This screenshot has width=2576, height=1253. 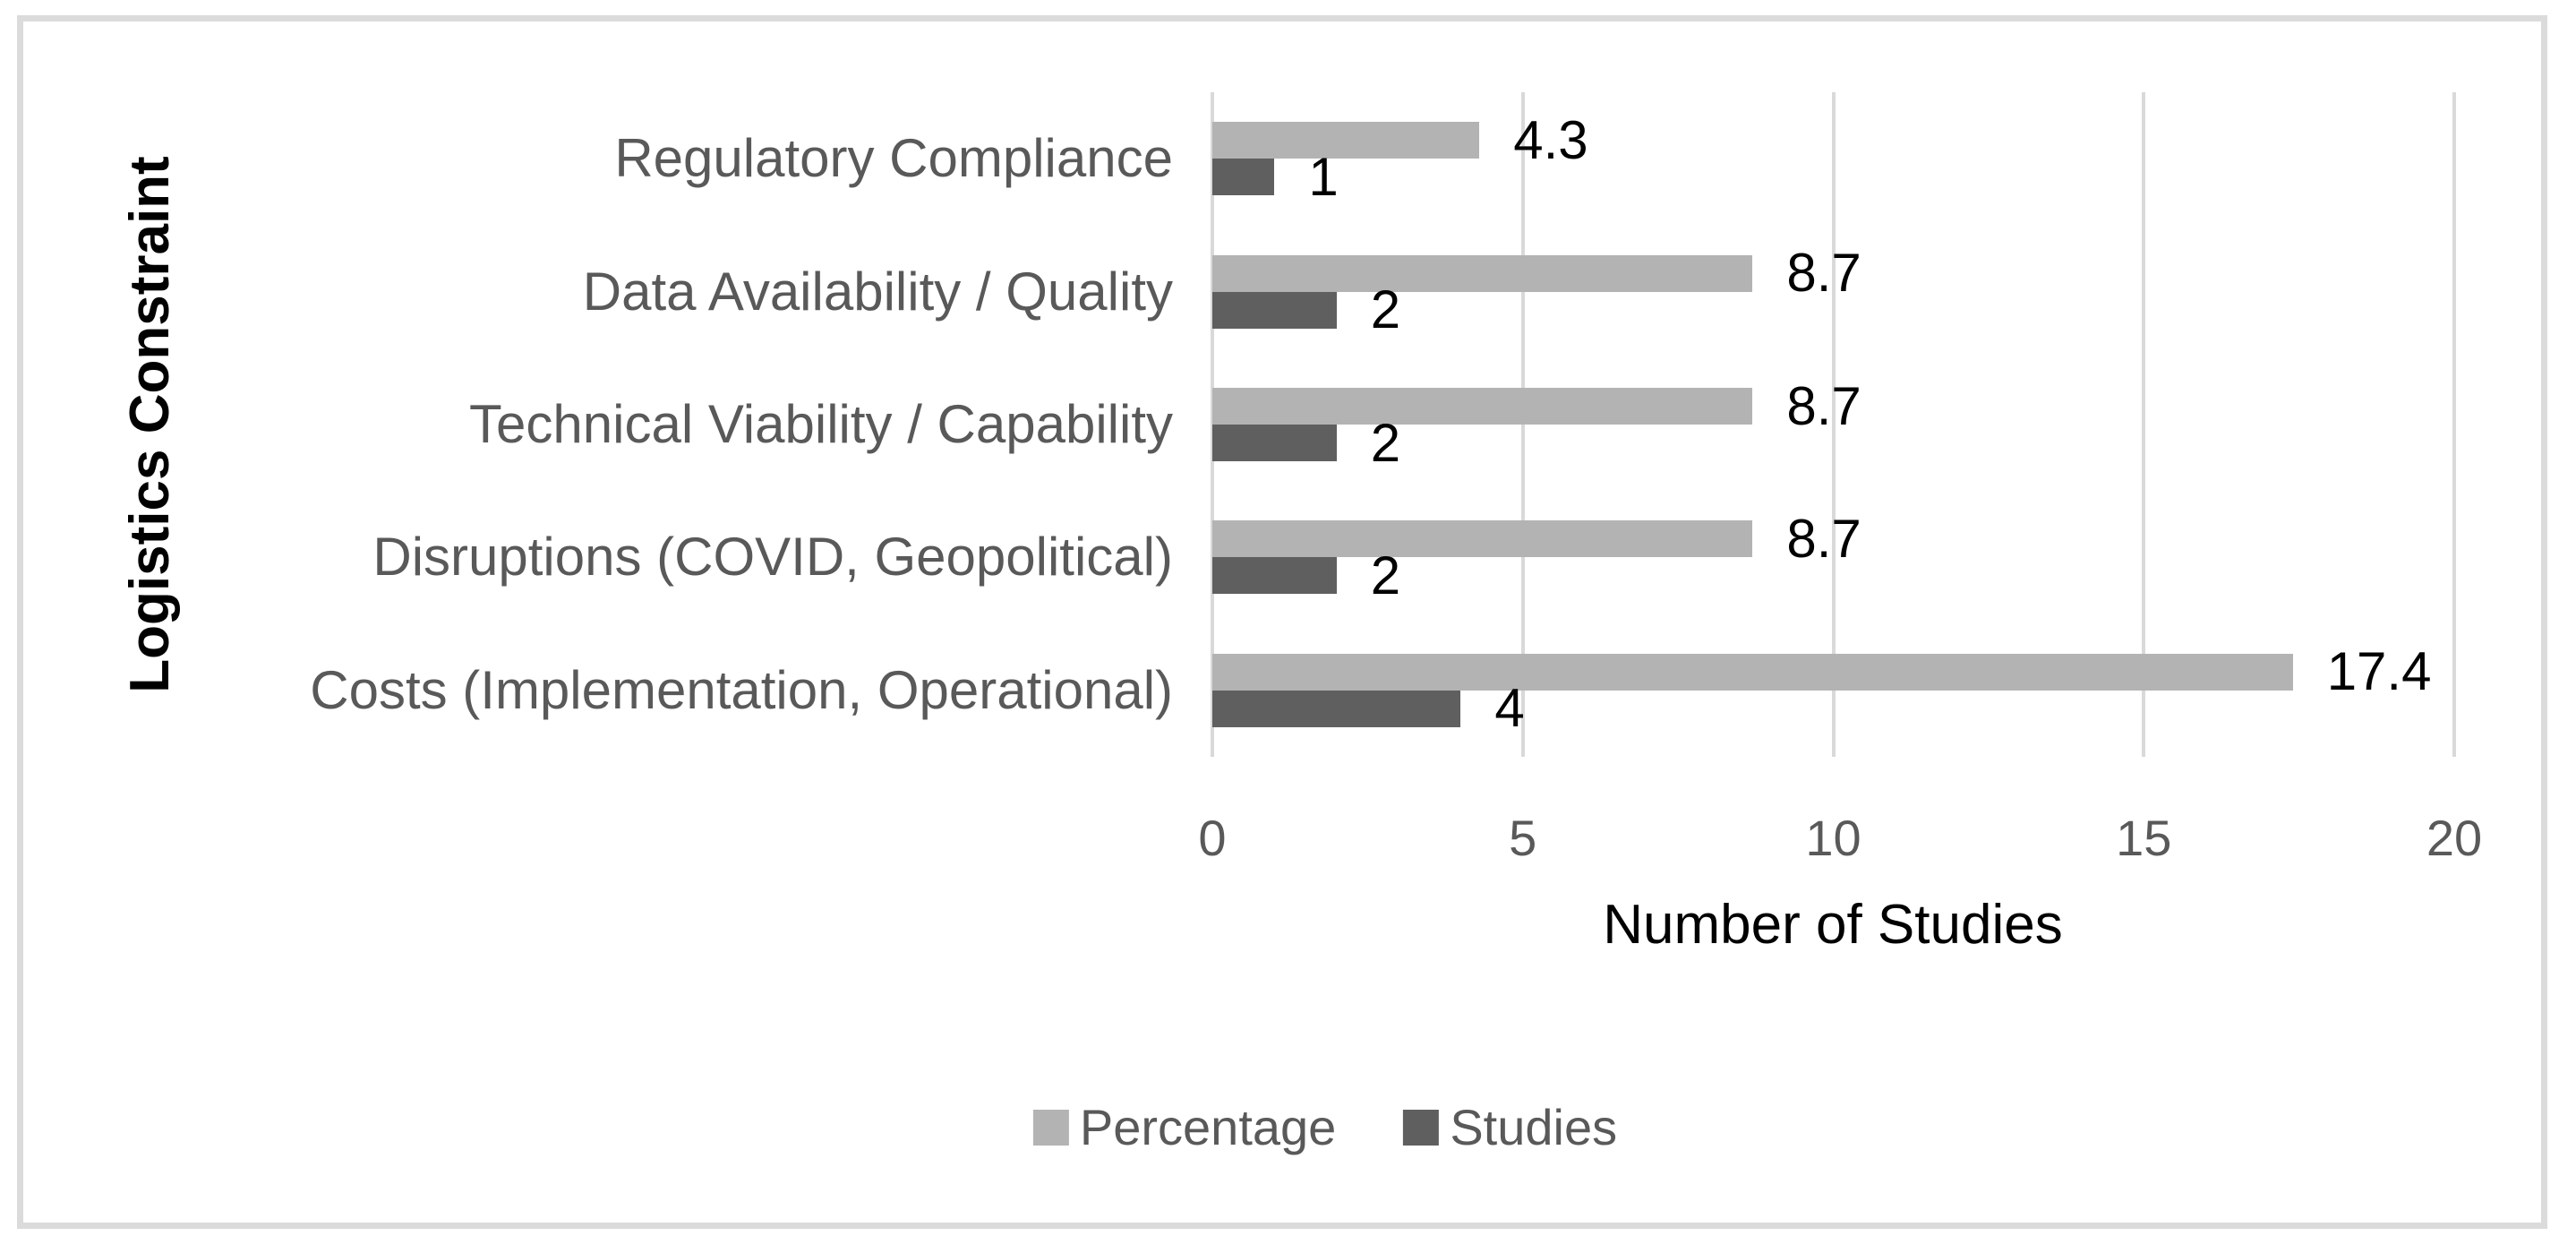 I want to click on category-label-row4: Disruptions (COVID, Geopolitical), so click(x=772, y=557).